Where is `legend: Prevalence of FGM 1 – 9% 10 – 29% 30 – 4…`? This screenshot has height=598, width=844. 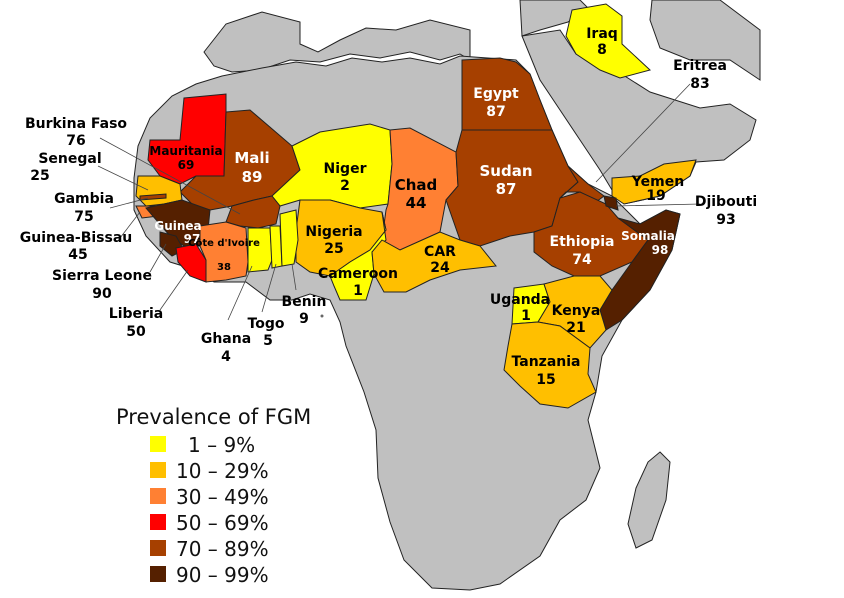
legend: Prevalence of FGM 1 – 9% 10 – 29% 30 – 4… is located at coordinates (213, 496).